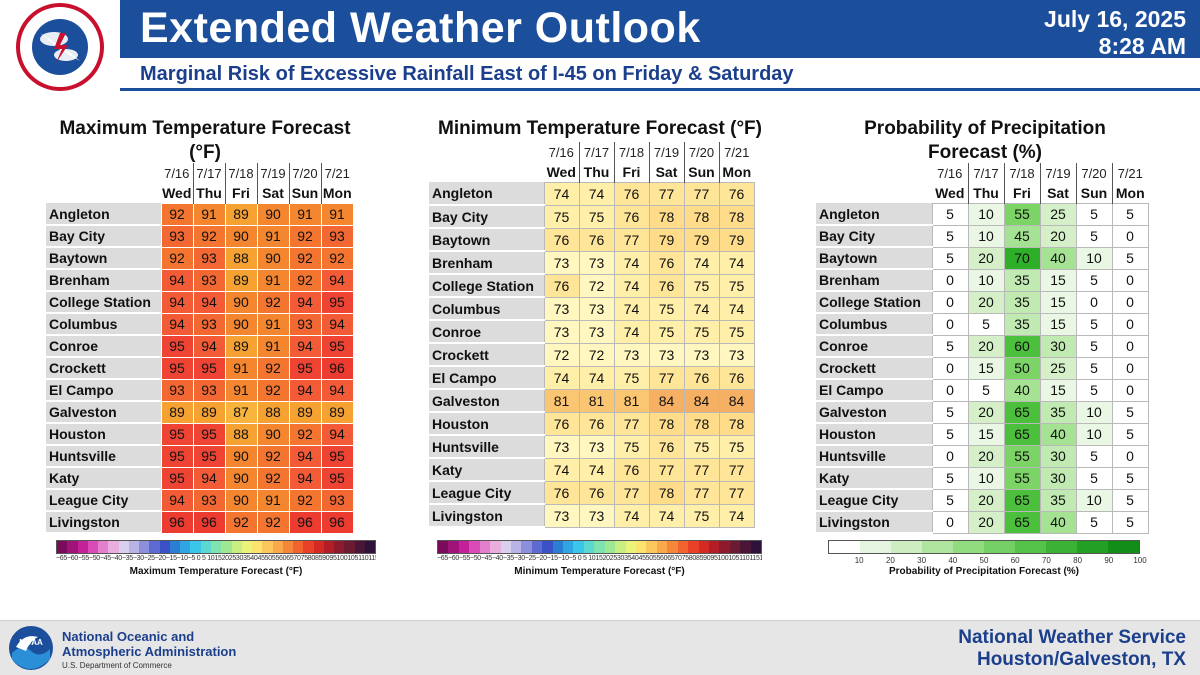 This screenshot has height=675, width=1200. I want to click on city-name: Katy, so click(486, 470).